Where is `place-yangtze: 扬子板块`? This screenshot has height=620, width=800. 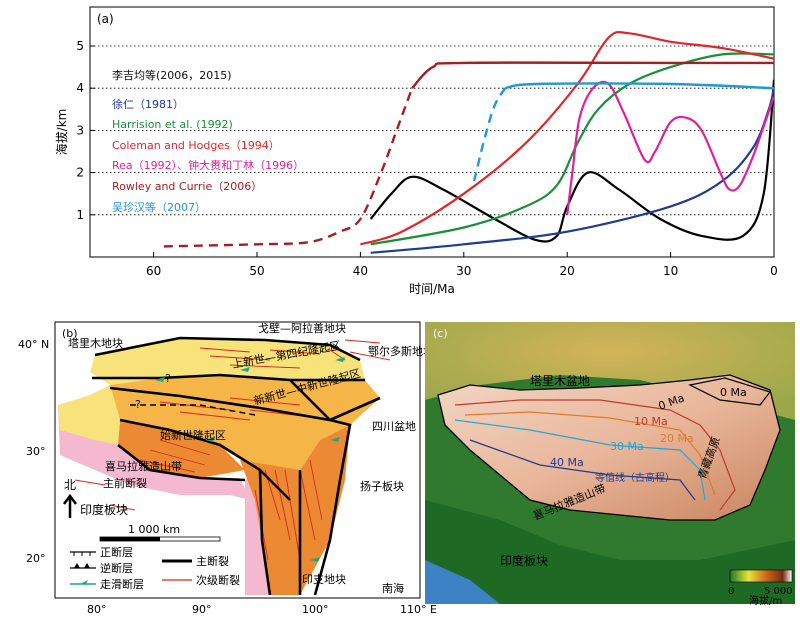
place-yangtze: 扬子板块 is located at coordinates (382, 486).